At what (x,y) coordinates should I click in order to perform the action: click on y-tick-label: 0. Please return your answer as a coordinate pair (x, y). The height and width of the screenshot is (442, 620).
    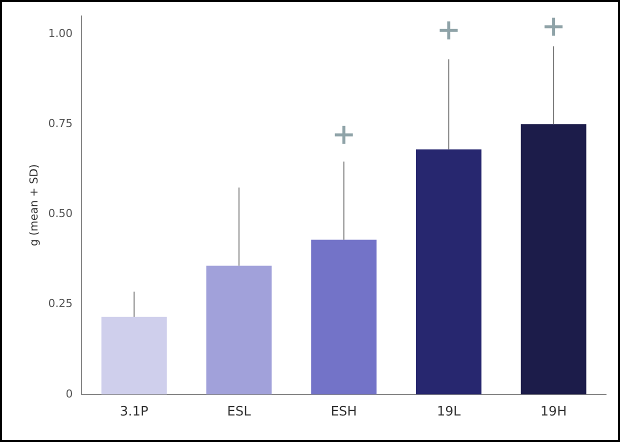
    Looking at the image, I should click on (69, 393).